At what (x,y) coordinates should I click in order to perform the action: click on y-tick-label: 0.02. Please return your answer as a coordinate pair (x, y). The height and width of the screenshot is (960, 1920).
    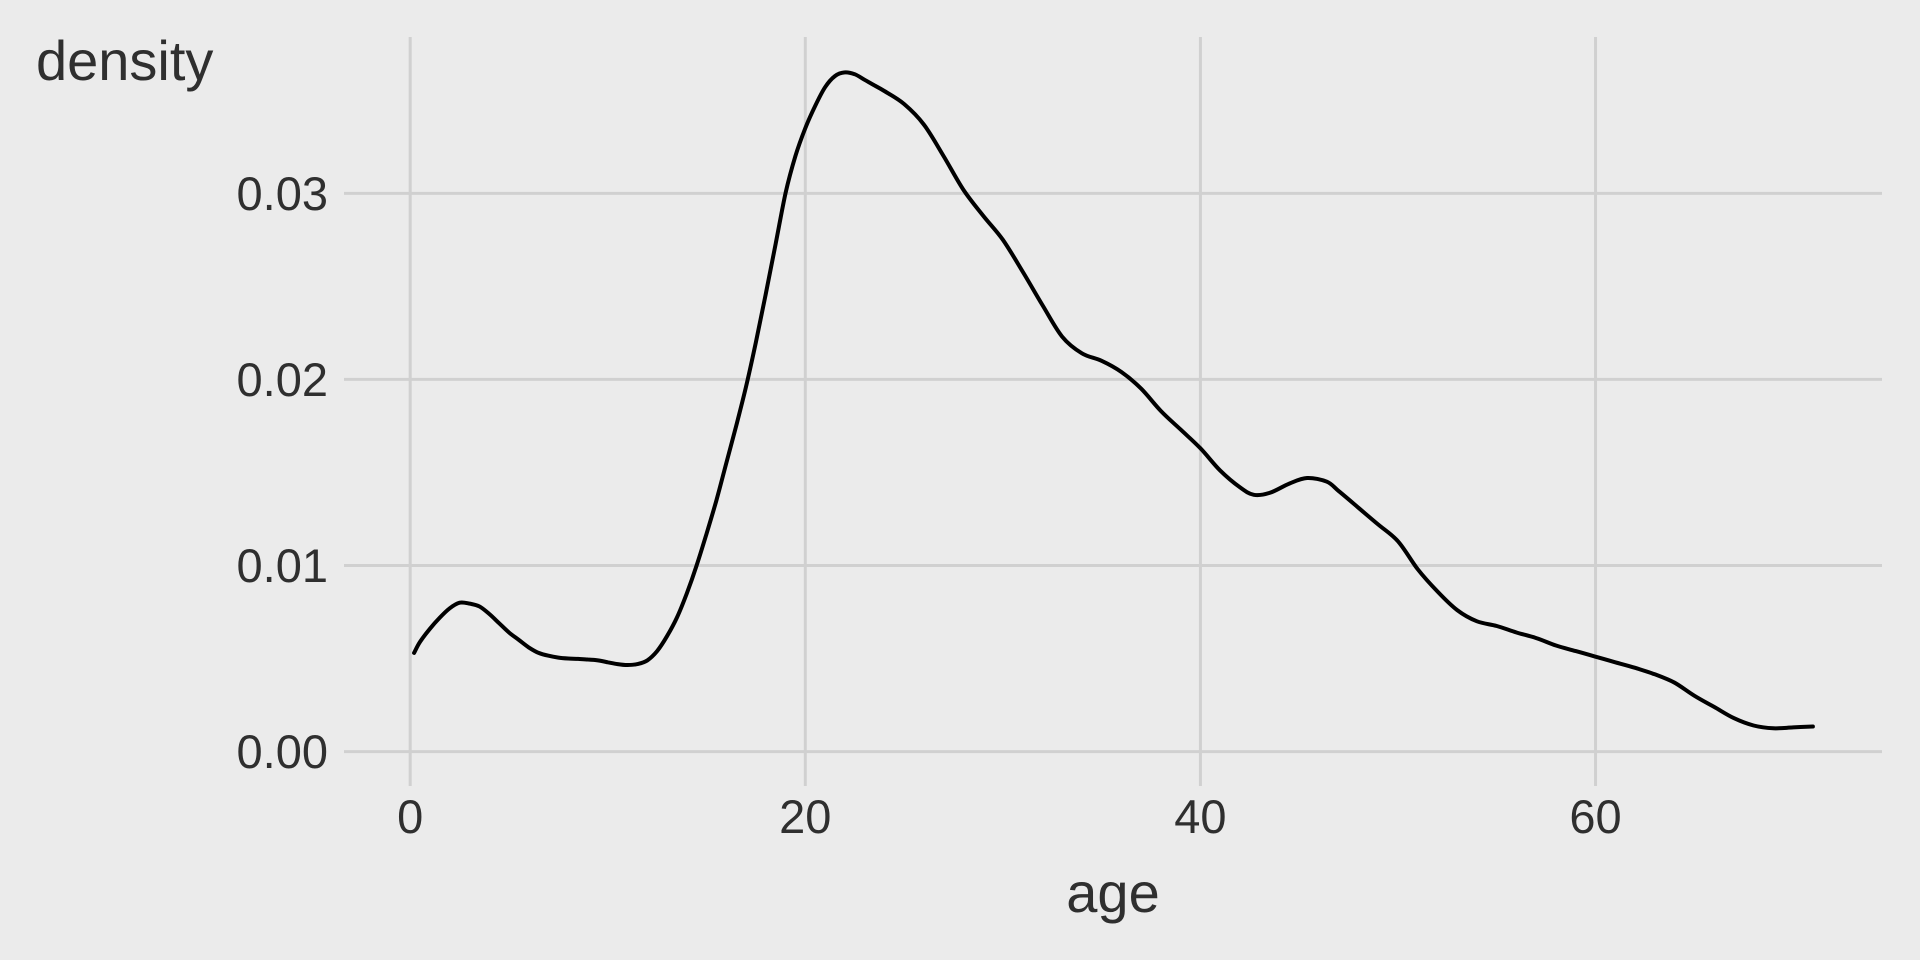
    Looking at the image, I should click on (282, 379).